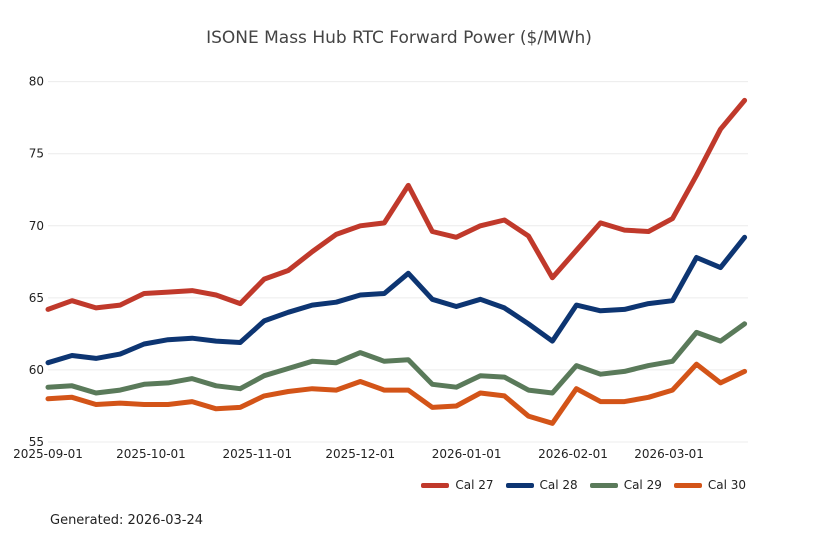 The height and width of the screenshot is (545, 818). Describe the element at coordinates (36, 154) in the screenshot. I see `y-tick-label: 75` at that location.